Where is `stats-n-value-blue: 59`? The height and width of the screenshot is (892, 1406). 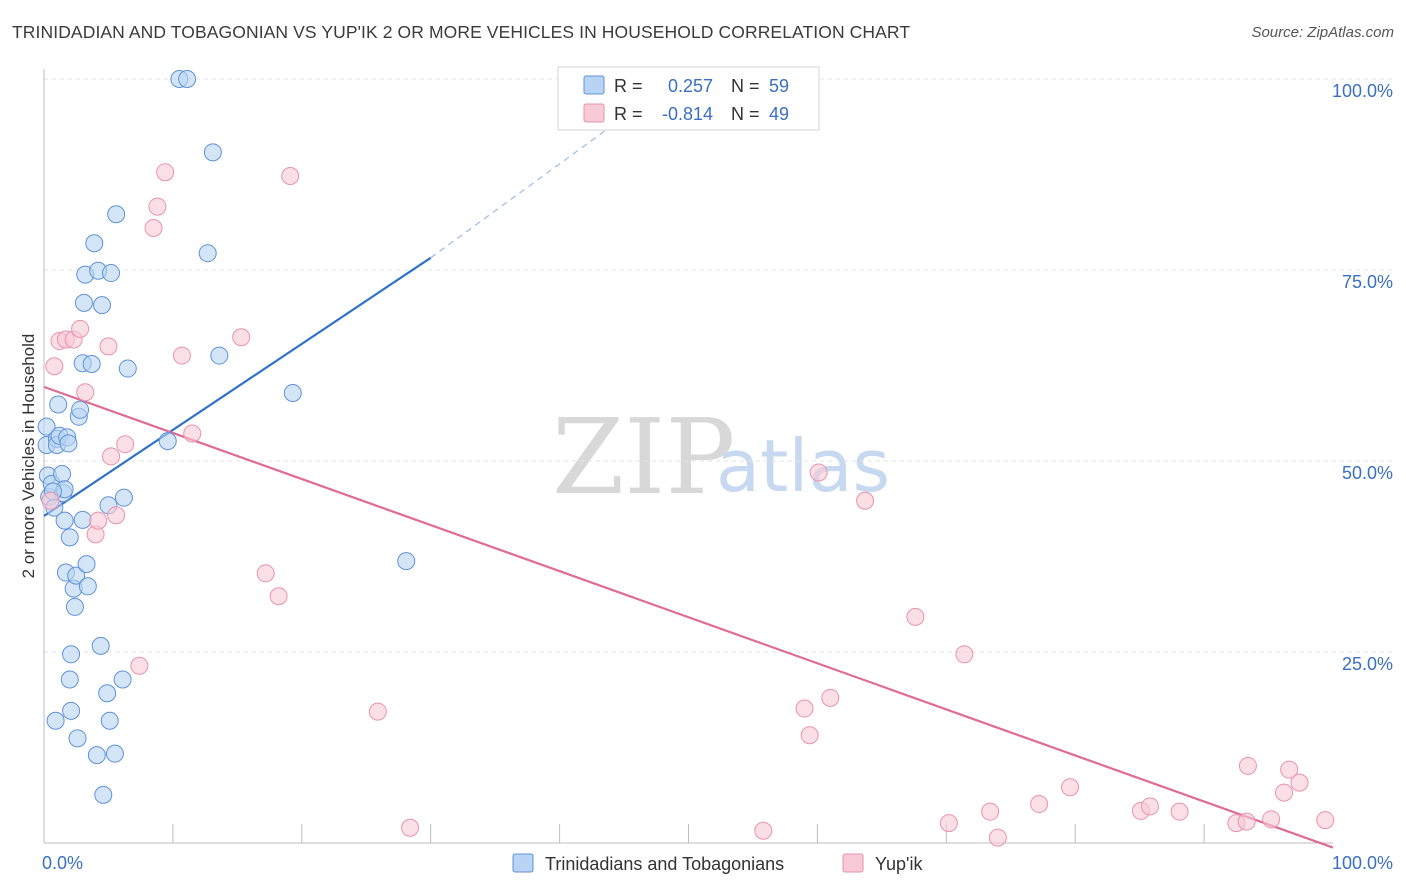 stats-n-value-blue: 59 is located at coordinates (779, 86).